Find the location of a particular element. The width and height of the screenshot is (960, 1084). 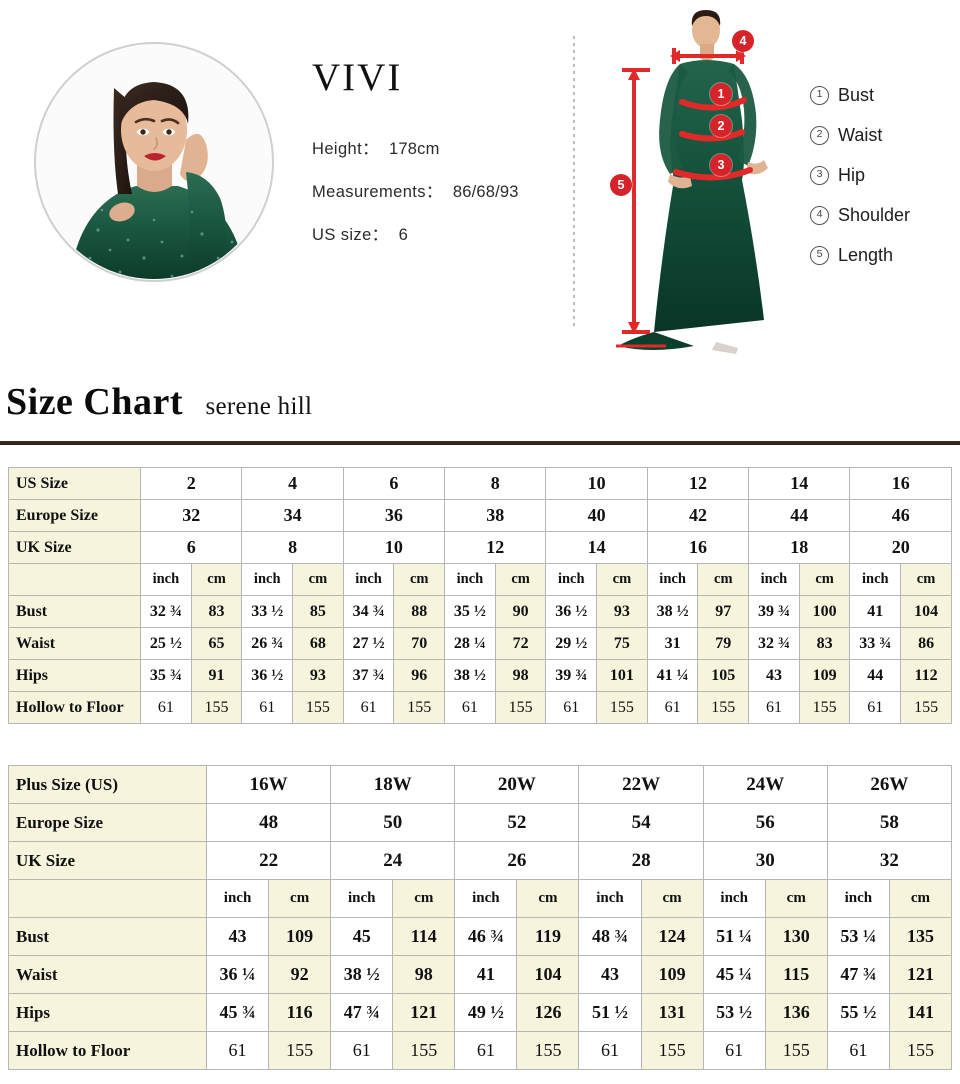

cell-hips-inch-2: 49 ½ is located at coordinates (486, 1012).